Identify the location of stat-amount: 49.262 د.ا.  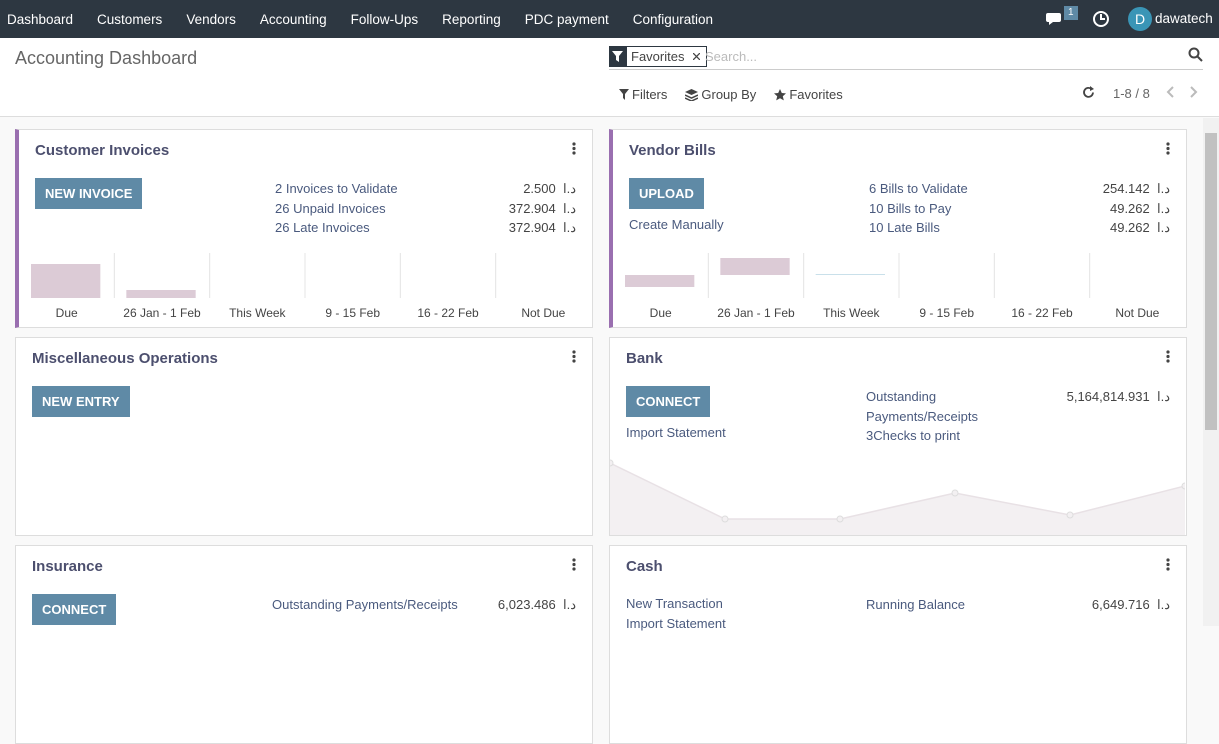
(1140, 209).